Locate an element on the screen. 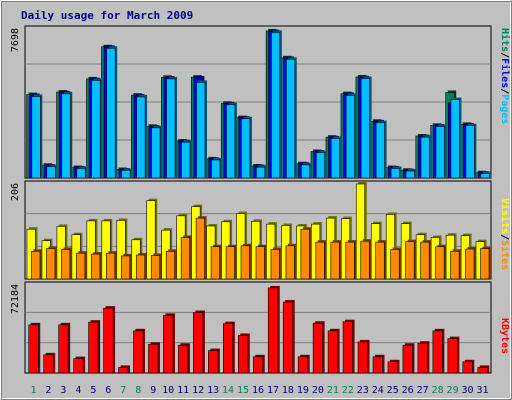  bar-sites-day-16-face is located at coordinates (260, 263).